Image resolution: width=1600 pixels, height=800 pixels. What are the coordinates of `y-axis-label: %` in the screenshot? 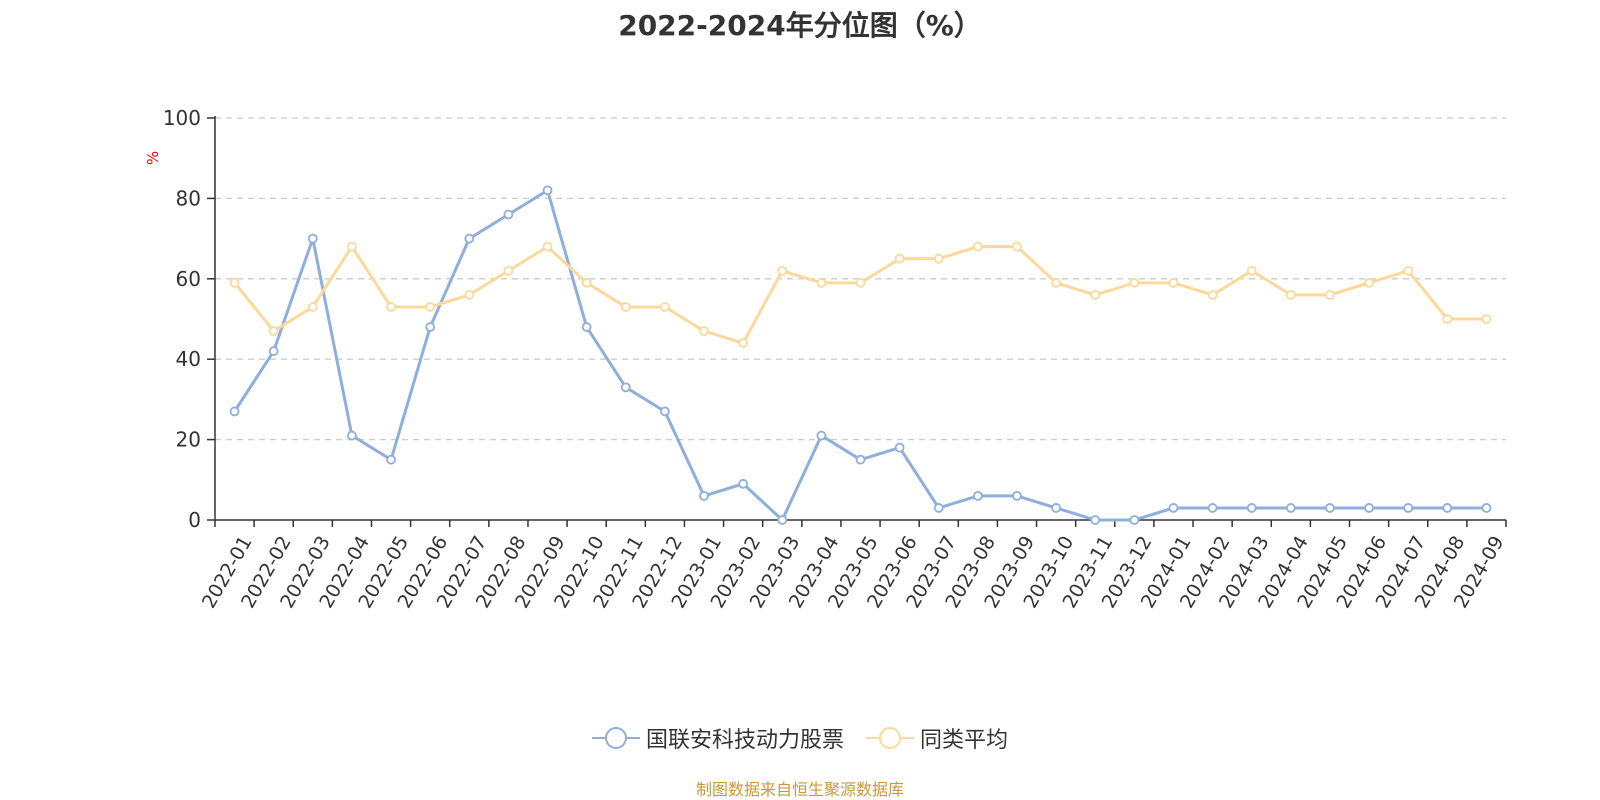 It's located at (153, 158).